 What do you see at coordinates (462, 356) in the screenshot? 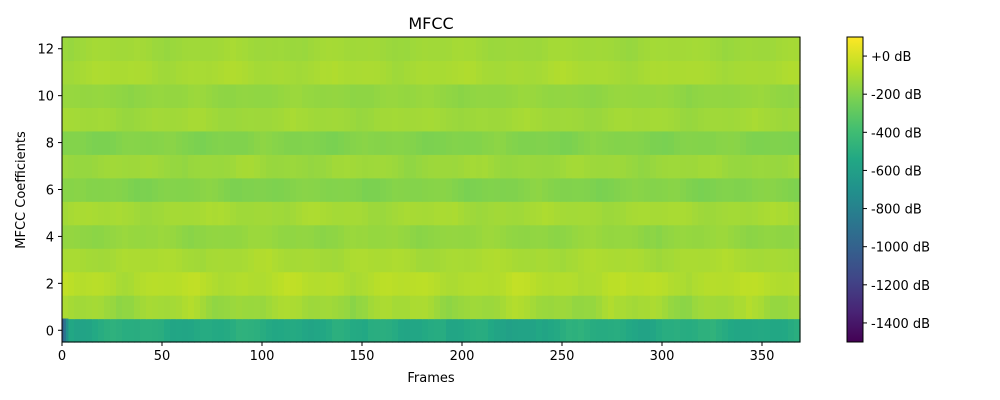
I see `x-tick-label: 200` at bounding box center [462, 356].